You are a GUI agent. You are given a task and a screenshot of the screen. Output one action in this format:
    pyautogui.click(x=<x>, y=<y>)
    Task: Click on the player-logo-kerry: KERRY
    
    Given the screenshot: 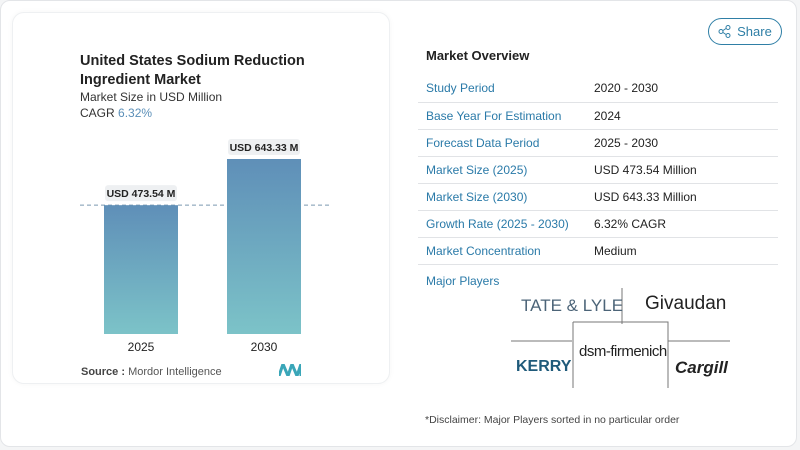 What is the action you would take?
    pyautogui.click(x=544, y=366)
    